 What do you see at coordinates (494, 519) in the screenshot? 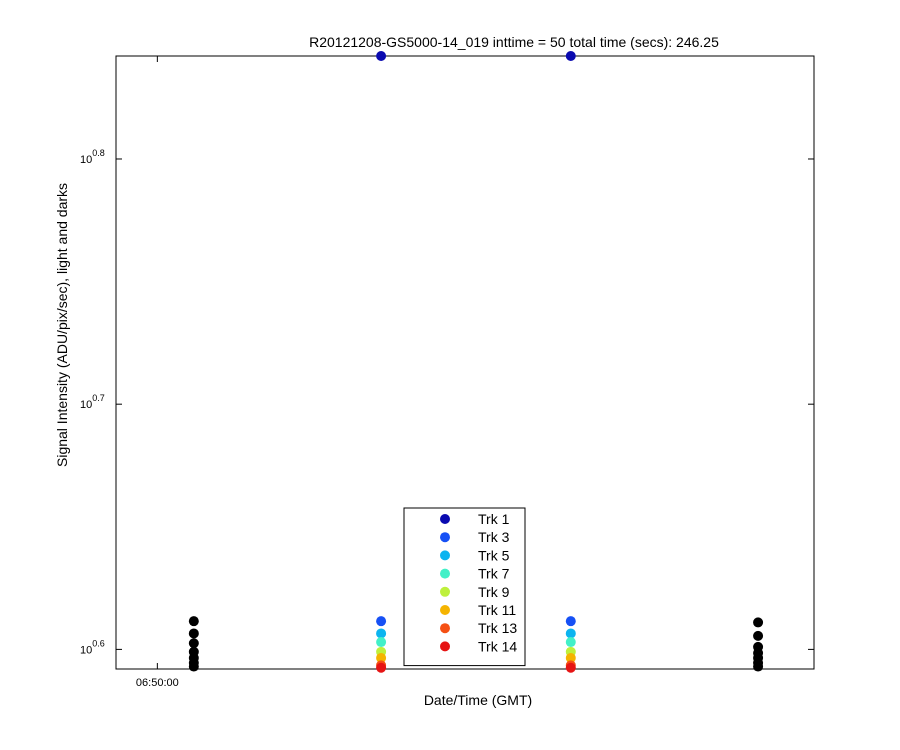
I see `legend-label: Trk 1` at bounding box center [494, 519].